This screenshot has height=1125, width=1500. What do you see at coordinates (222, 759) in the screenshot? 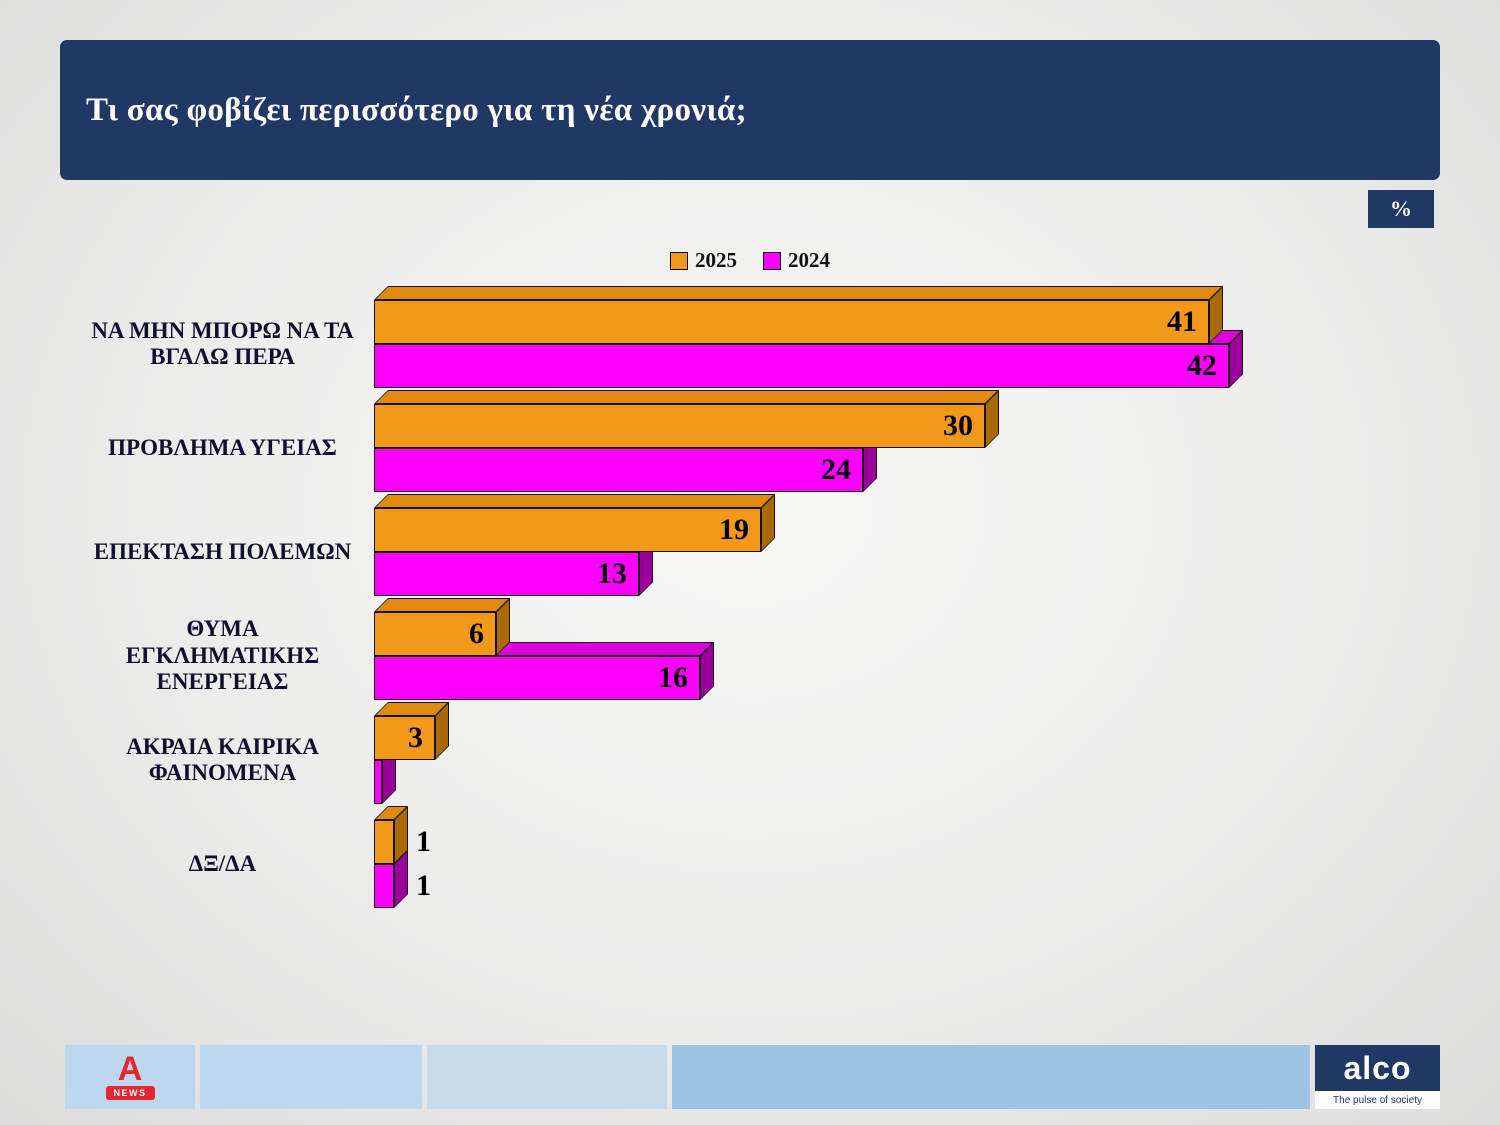
I see `category-label: ΑΚΡΑΙΑ ΚΑΙΡΙΚΑ ΦΑΙΝΟΜΕΝΑ` at bounding box center [222, 759].